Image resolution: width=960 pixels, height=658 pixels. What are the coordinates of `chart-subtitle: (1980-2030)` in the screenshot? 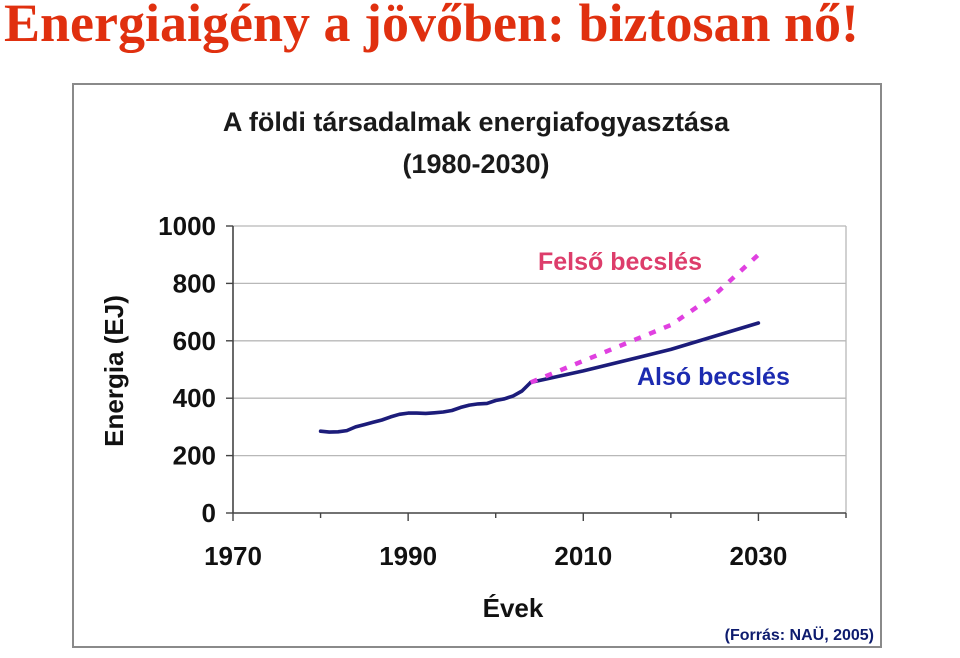 It's located at (475, 164).